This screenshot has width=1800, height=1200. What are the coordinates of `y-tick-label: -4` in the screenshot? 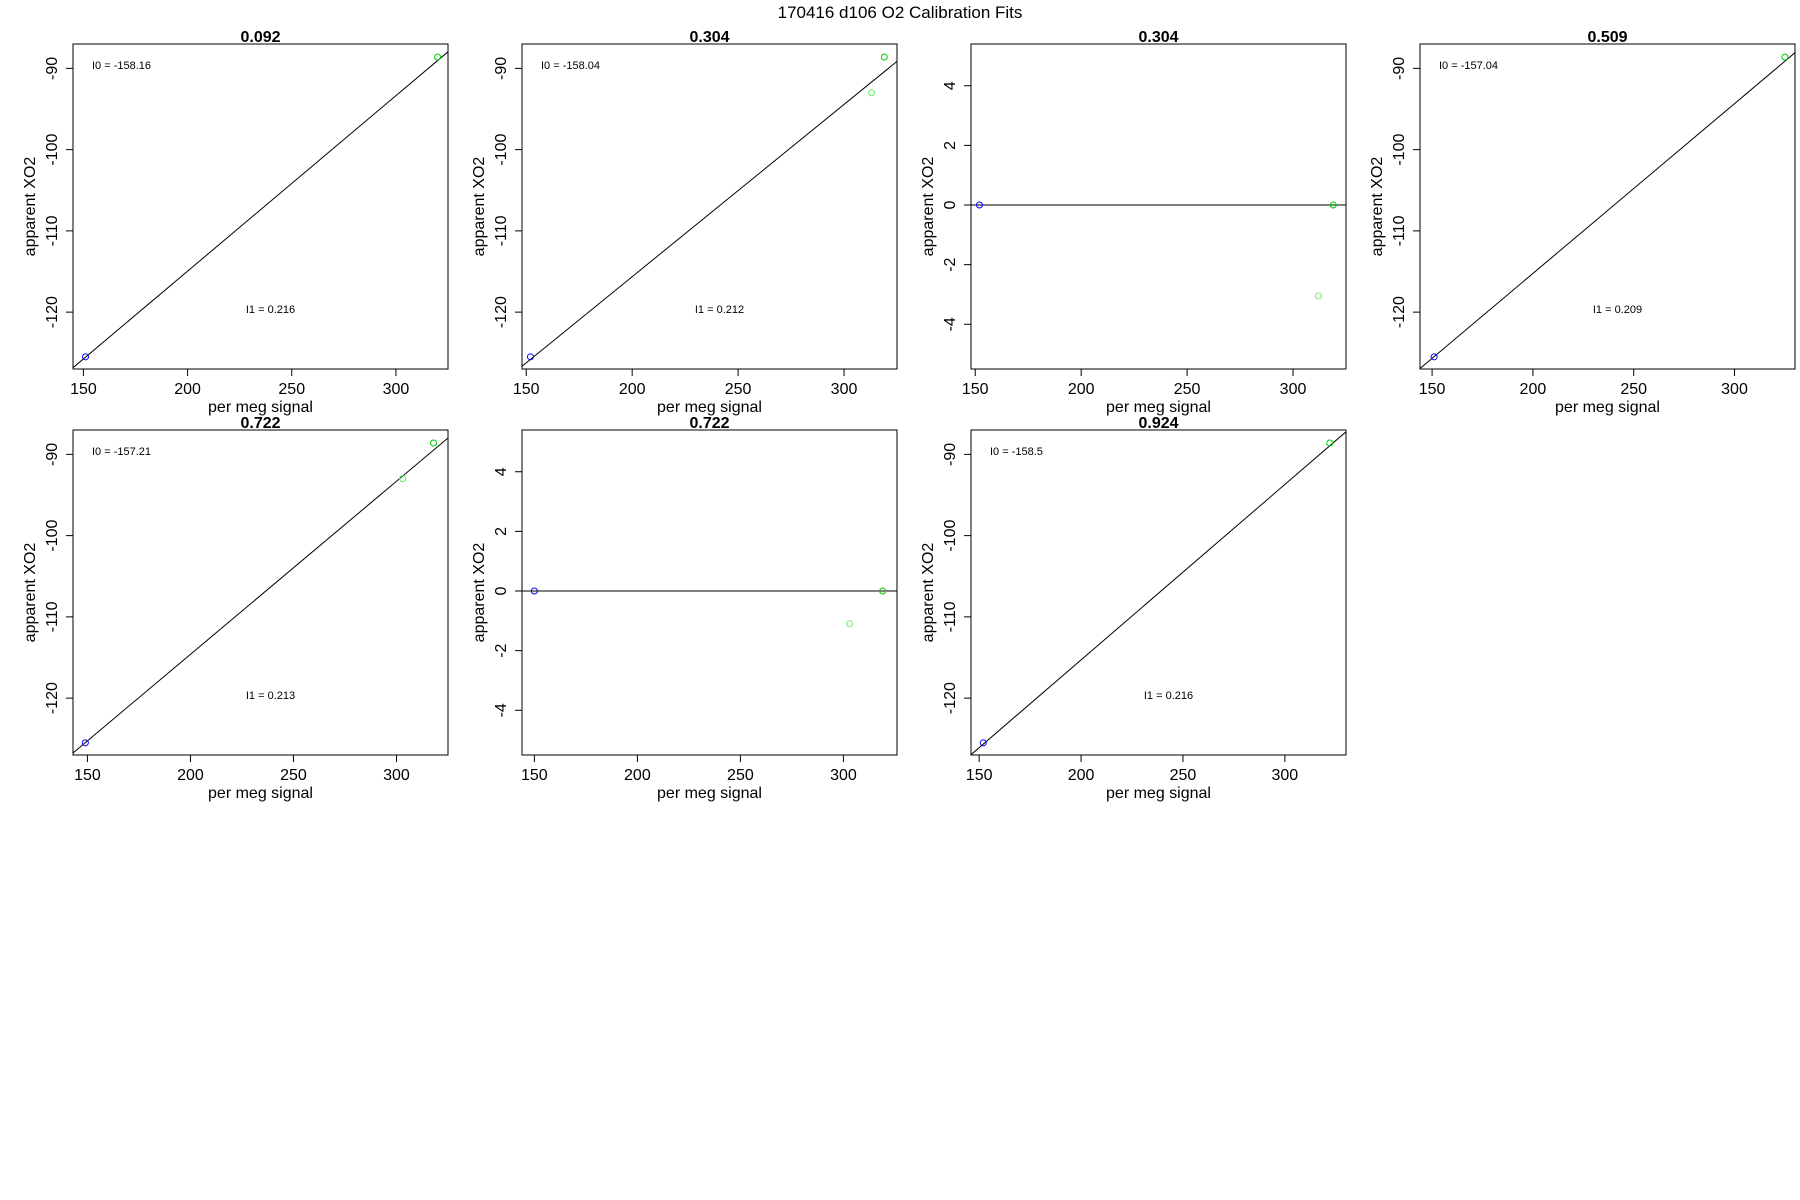 It's located at (501, 710).